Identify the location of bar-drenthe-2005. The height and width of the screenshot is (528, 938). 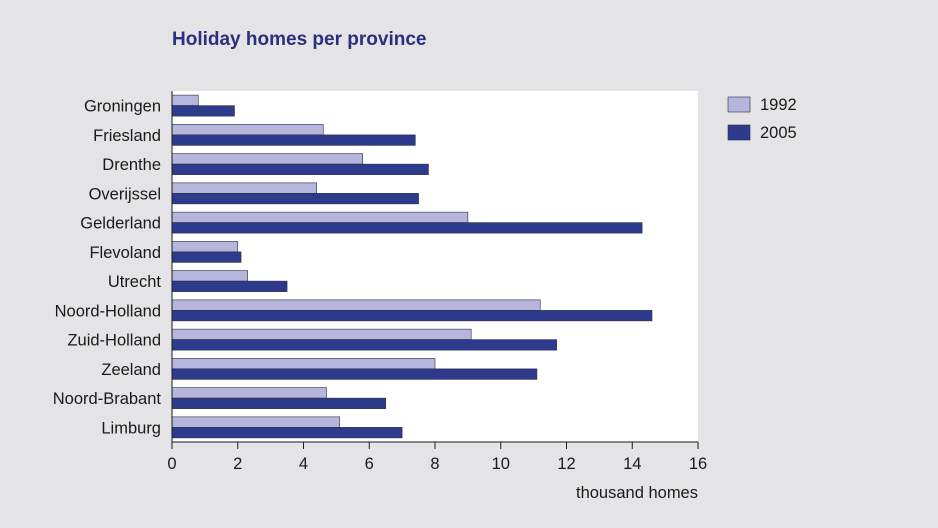
(300, 169).